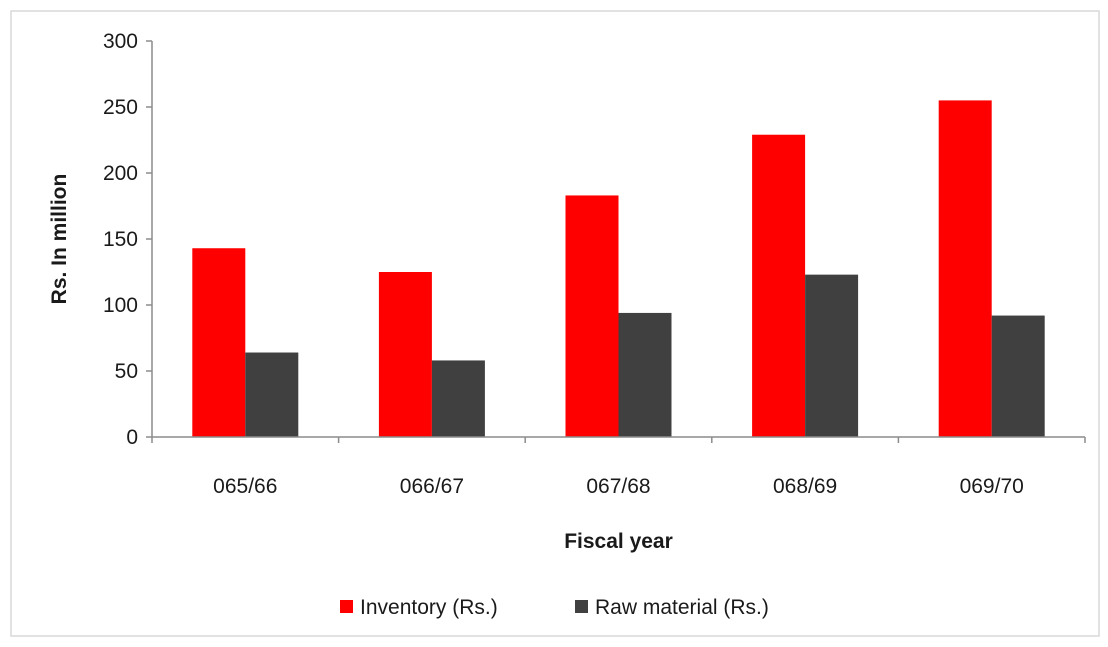  Describe the element at coordinates (59, 239) in the screenshot. I see `y-axis-title: Rs. In million` at that location.